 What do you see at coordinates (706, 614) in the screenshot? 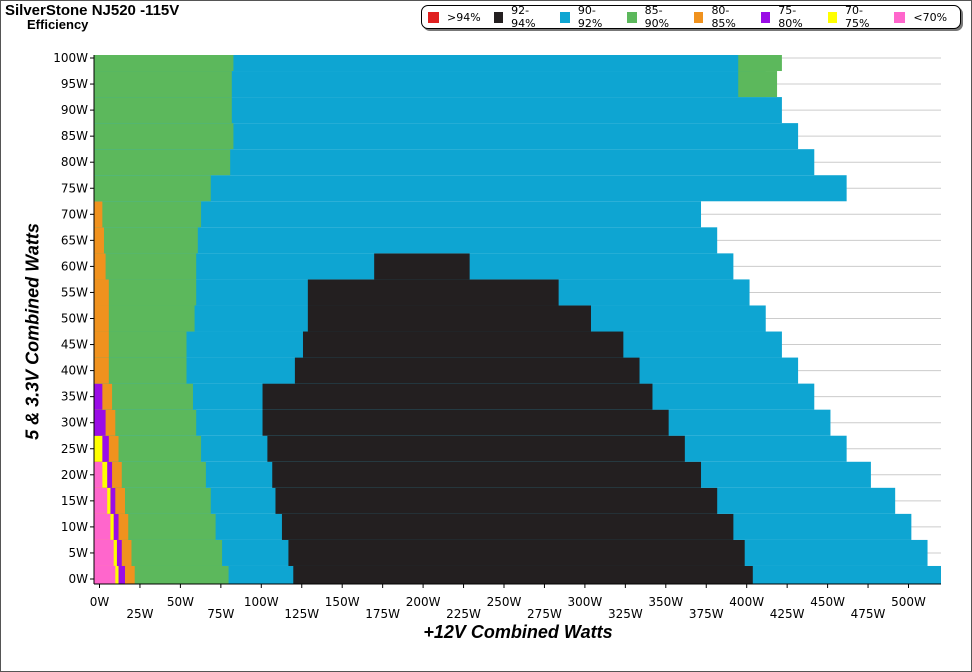
I see `x-tick-label: 375W` at bounding box center [706, 614].